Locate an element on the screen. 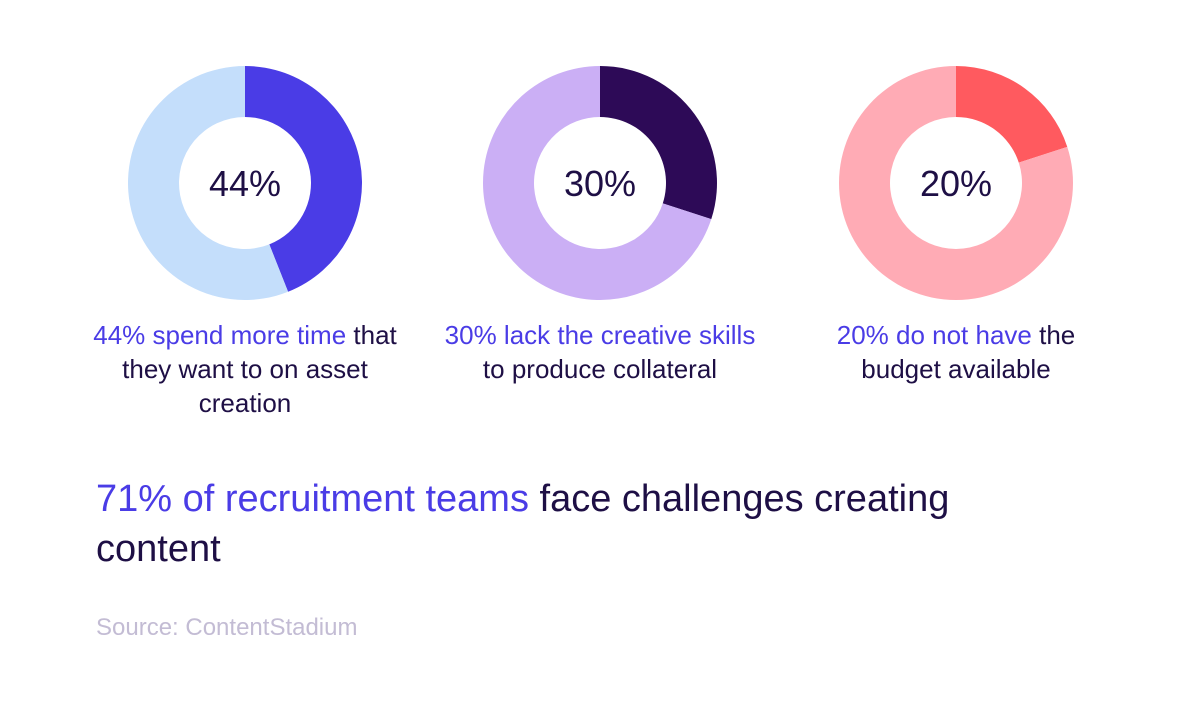 Image resolution: width=1200 pixels, height=714 pixels. headline-highlight: 71% of recruitment teams is located at coordinates (312, 499).